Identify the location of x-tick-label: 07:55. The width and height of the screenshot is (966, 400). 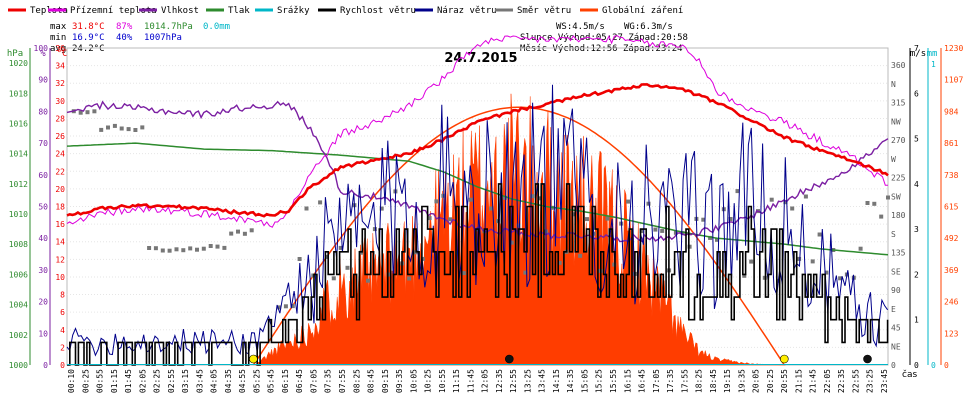
(342, 381).